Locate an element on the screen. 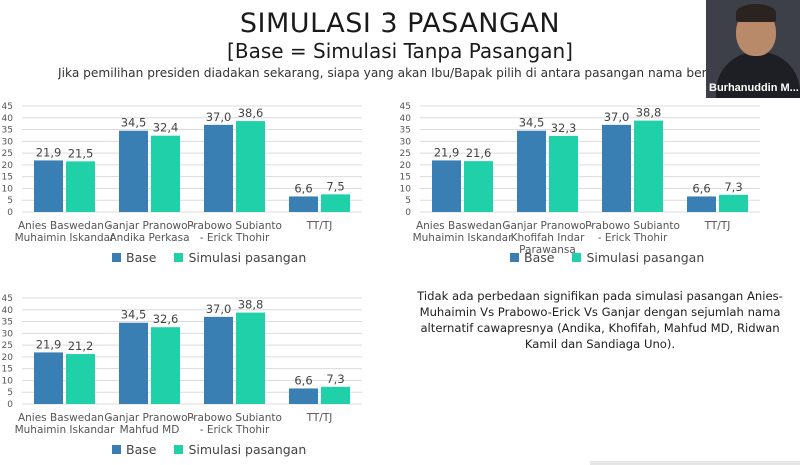 The width and height of the screenshot is (800, 465). data-label: 32,6 is located at coordinates (166, 319).